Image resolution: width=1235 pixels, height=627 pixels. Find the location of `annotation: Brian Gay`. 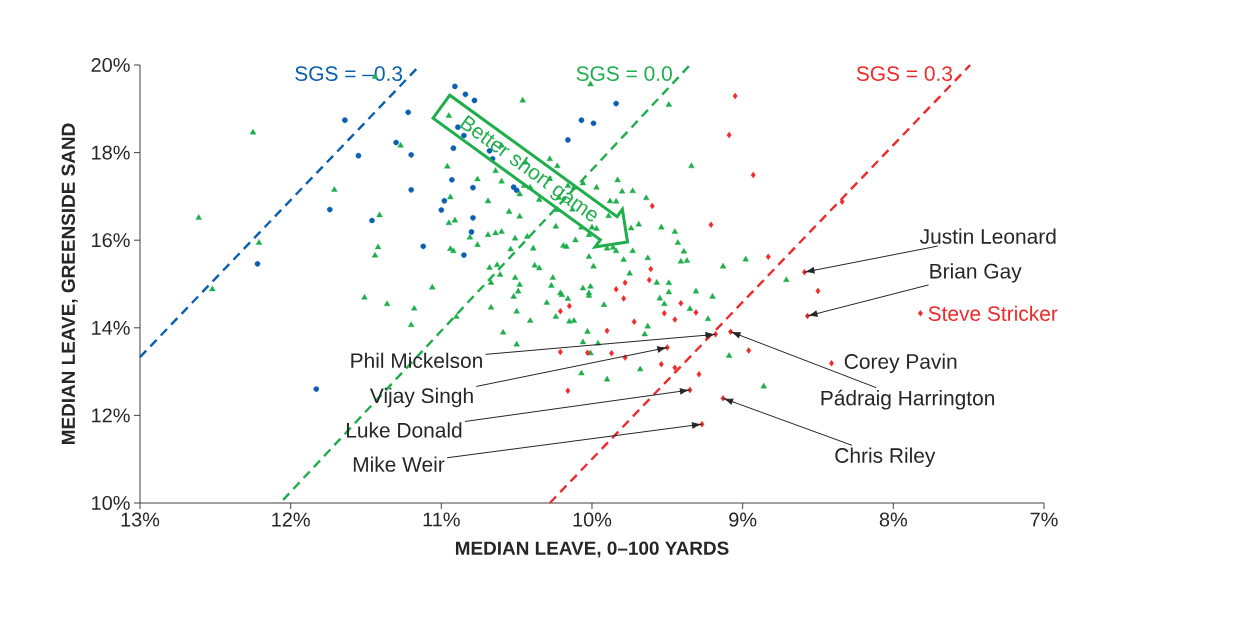

annotation: Brian Gay is located at coordinates (976, 273).